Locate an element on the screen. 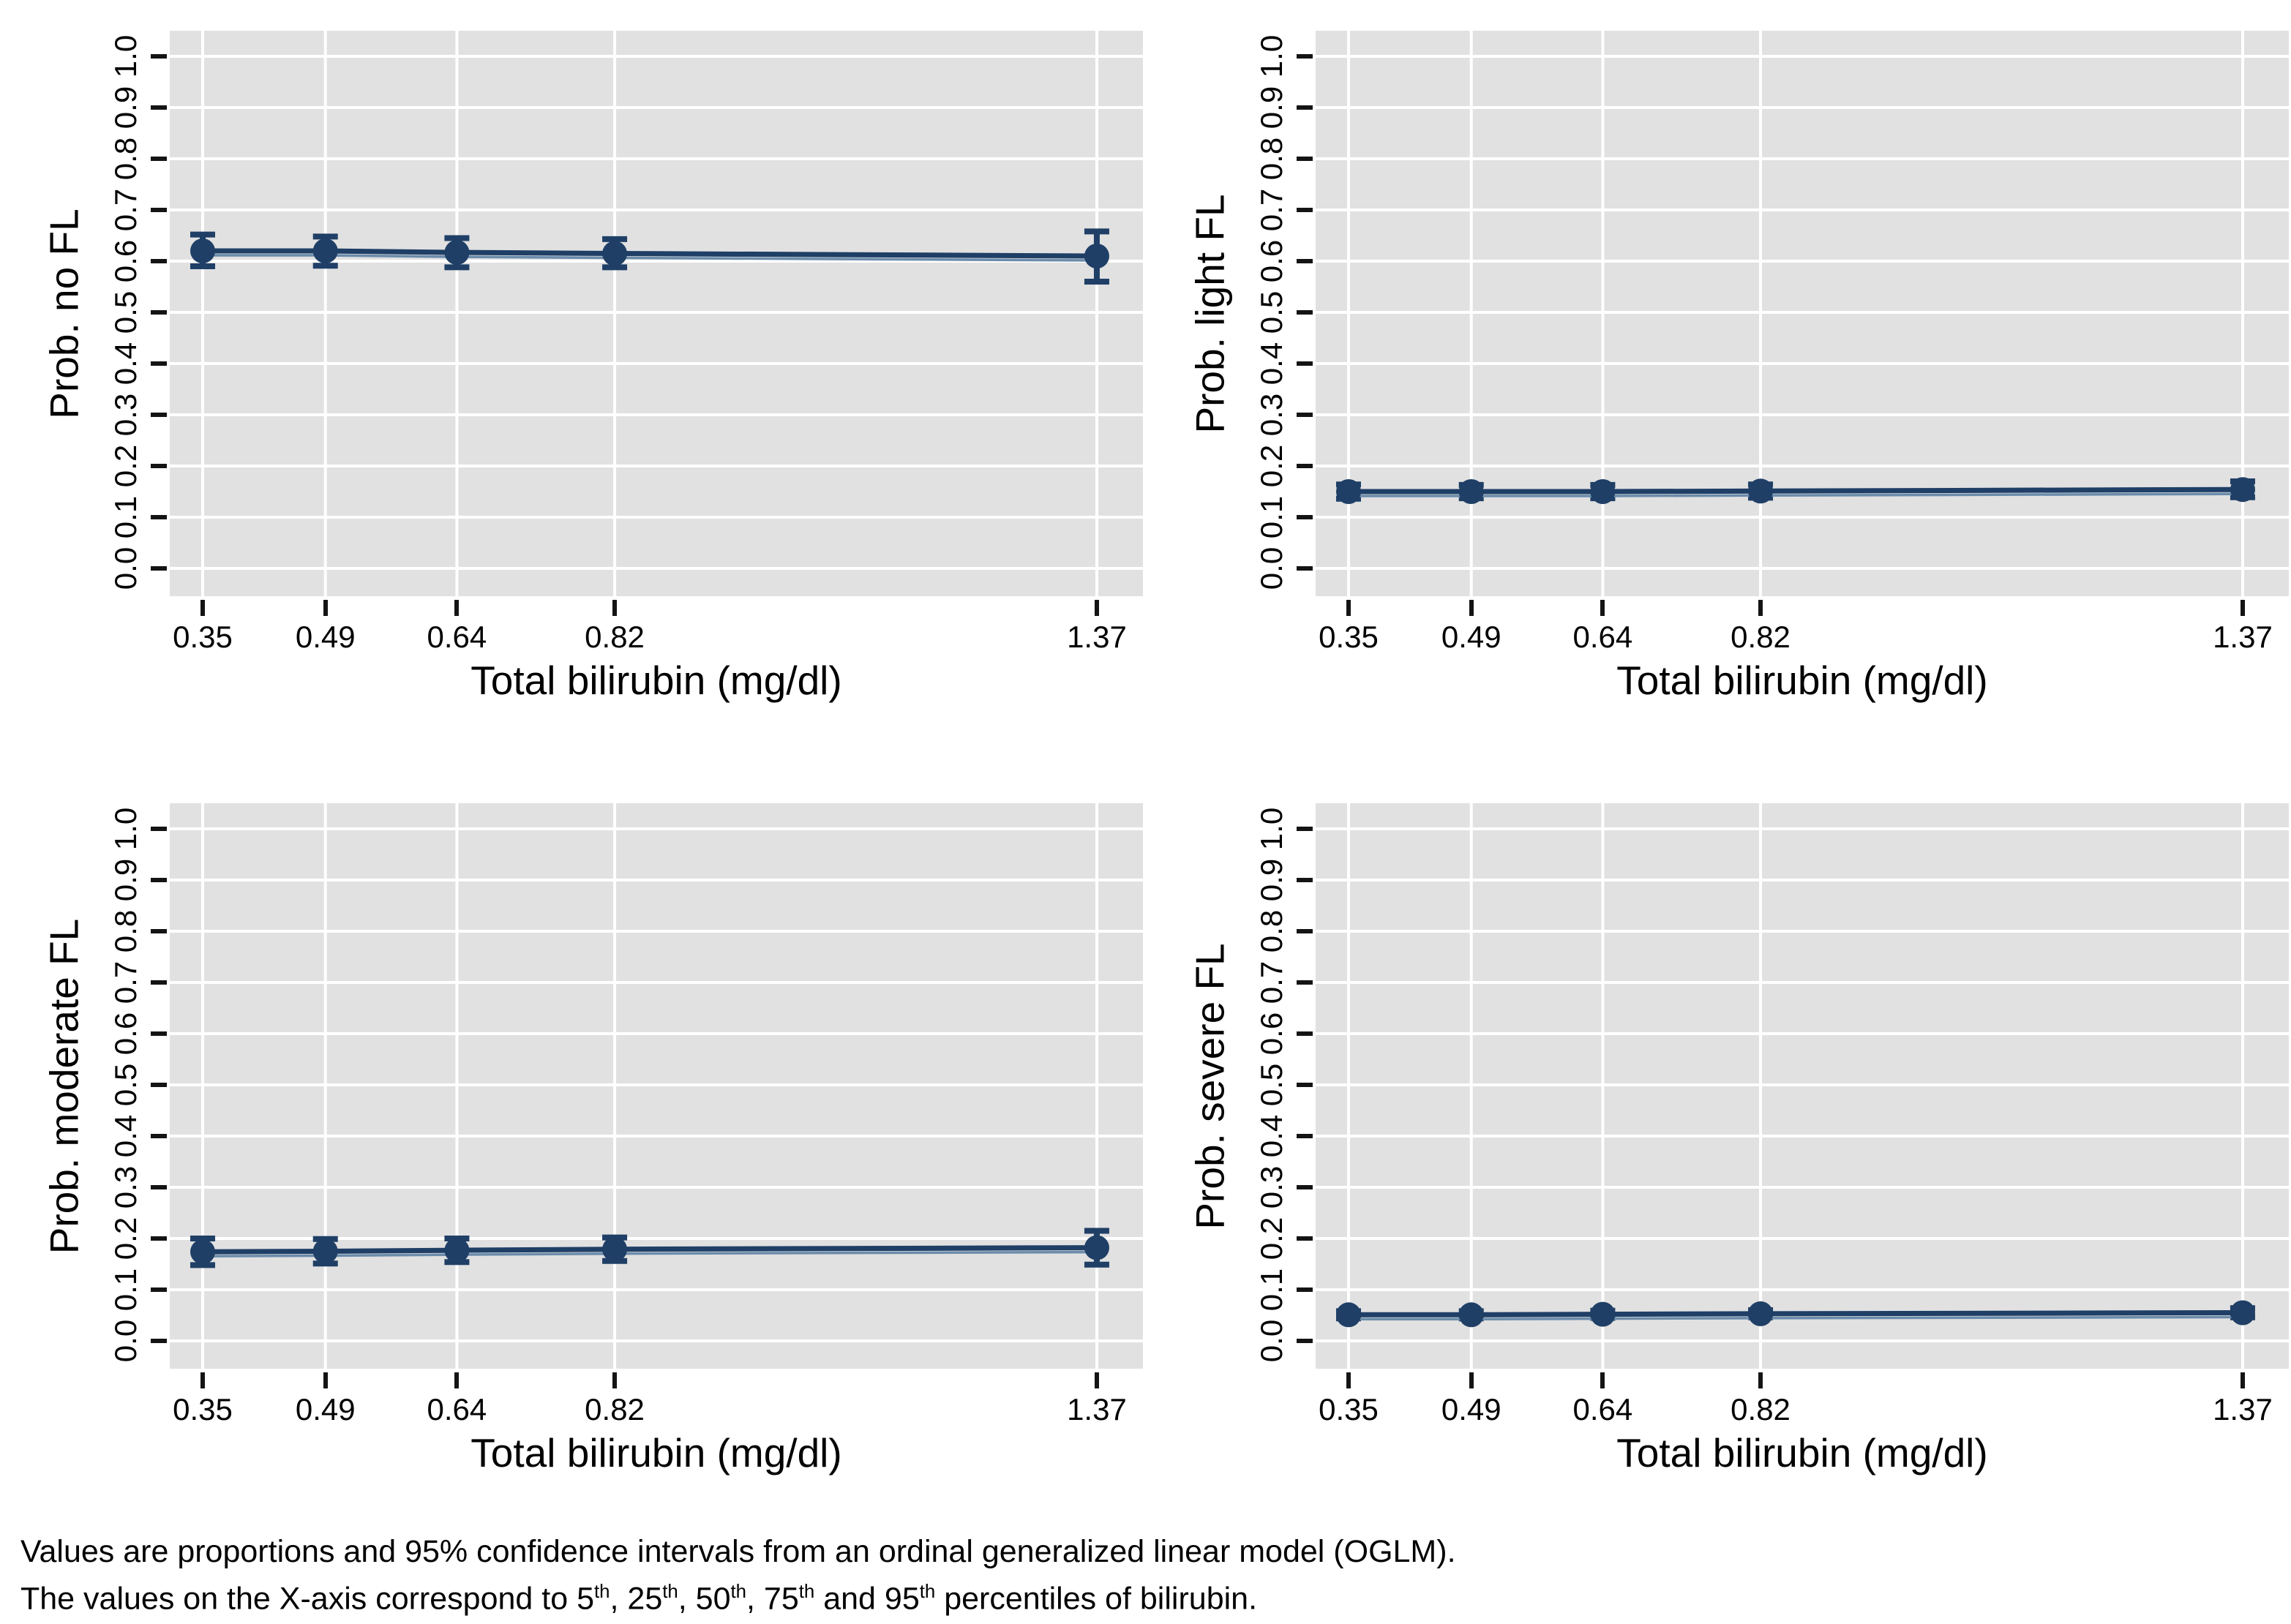 The image size is (2291, 1624). y-tick-label: 0.4 is located at coordinates (126, 364).